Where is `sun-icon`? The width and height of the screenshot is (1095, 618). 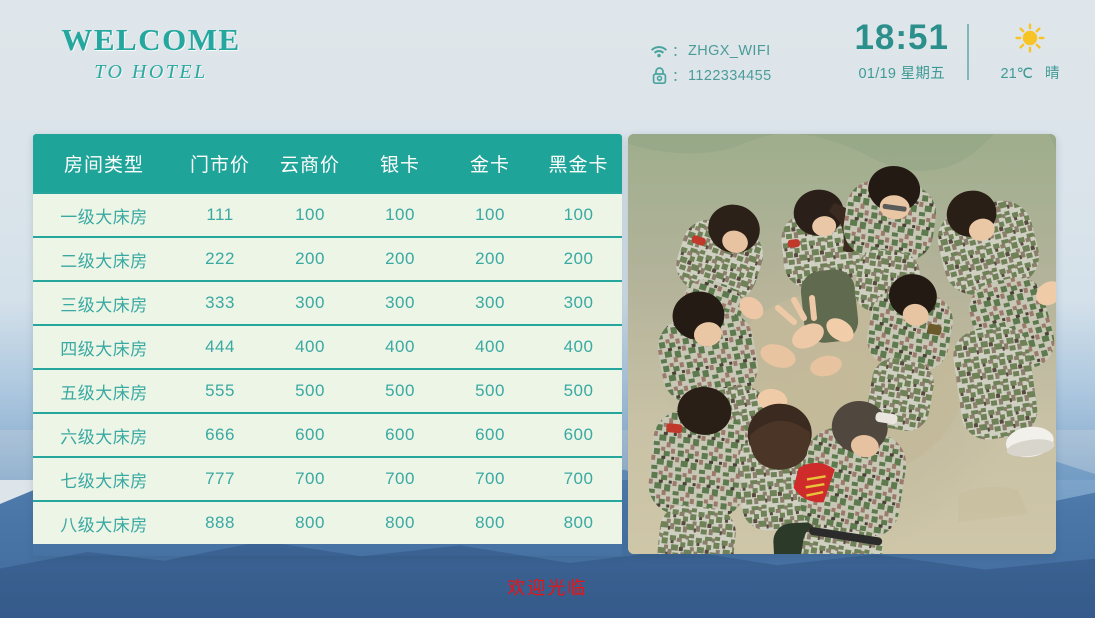
sun-icon is located at coordinates (1030, 38).